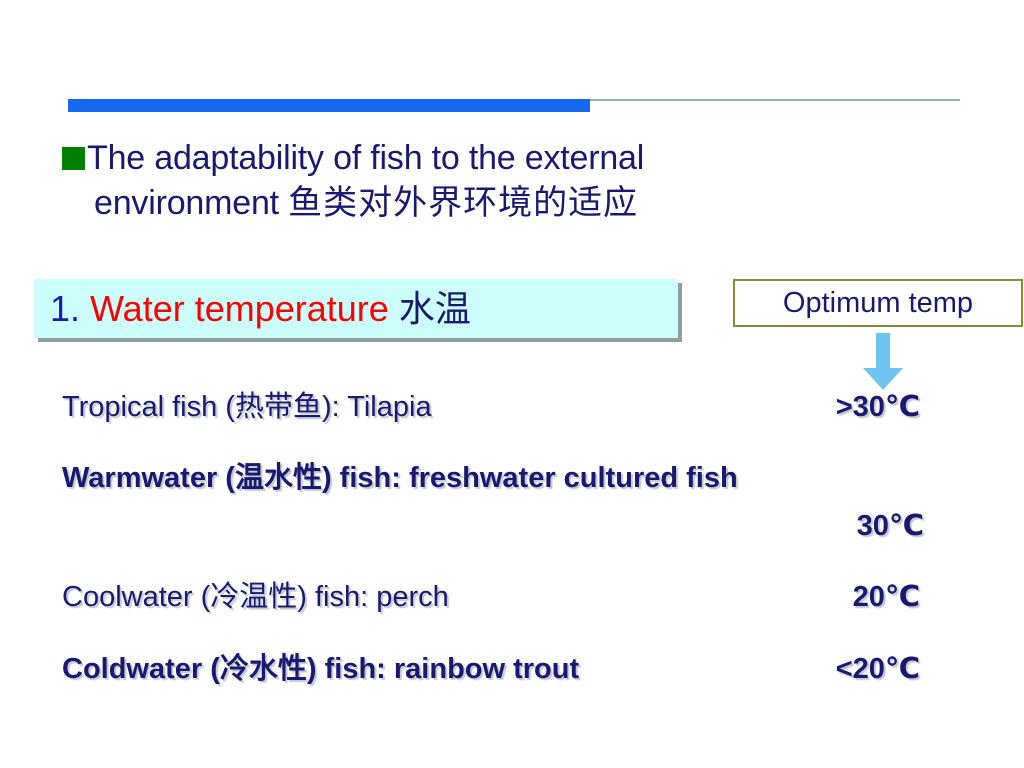  Describe the element at coordinates (321, 669) in the screenshot. I see `row-label: Coldwater (冷水性) fish: rainbow trout` at that location.